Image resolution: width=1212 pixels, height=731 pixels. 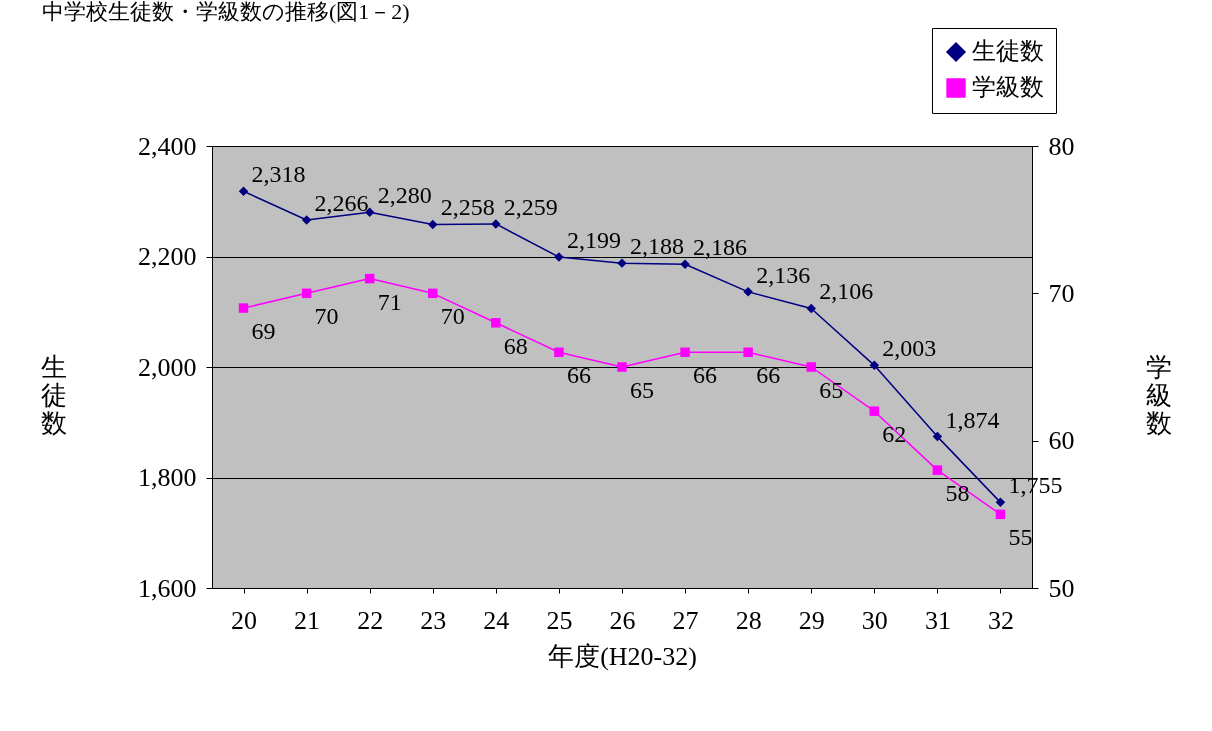 I want to click on y2-tick-label: 70, so click(x=1061, y=293).